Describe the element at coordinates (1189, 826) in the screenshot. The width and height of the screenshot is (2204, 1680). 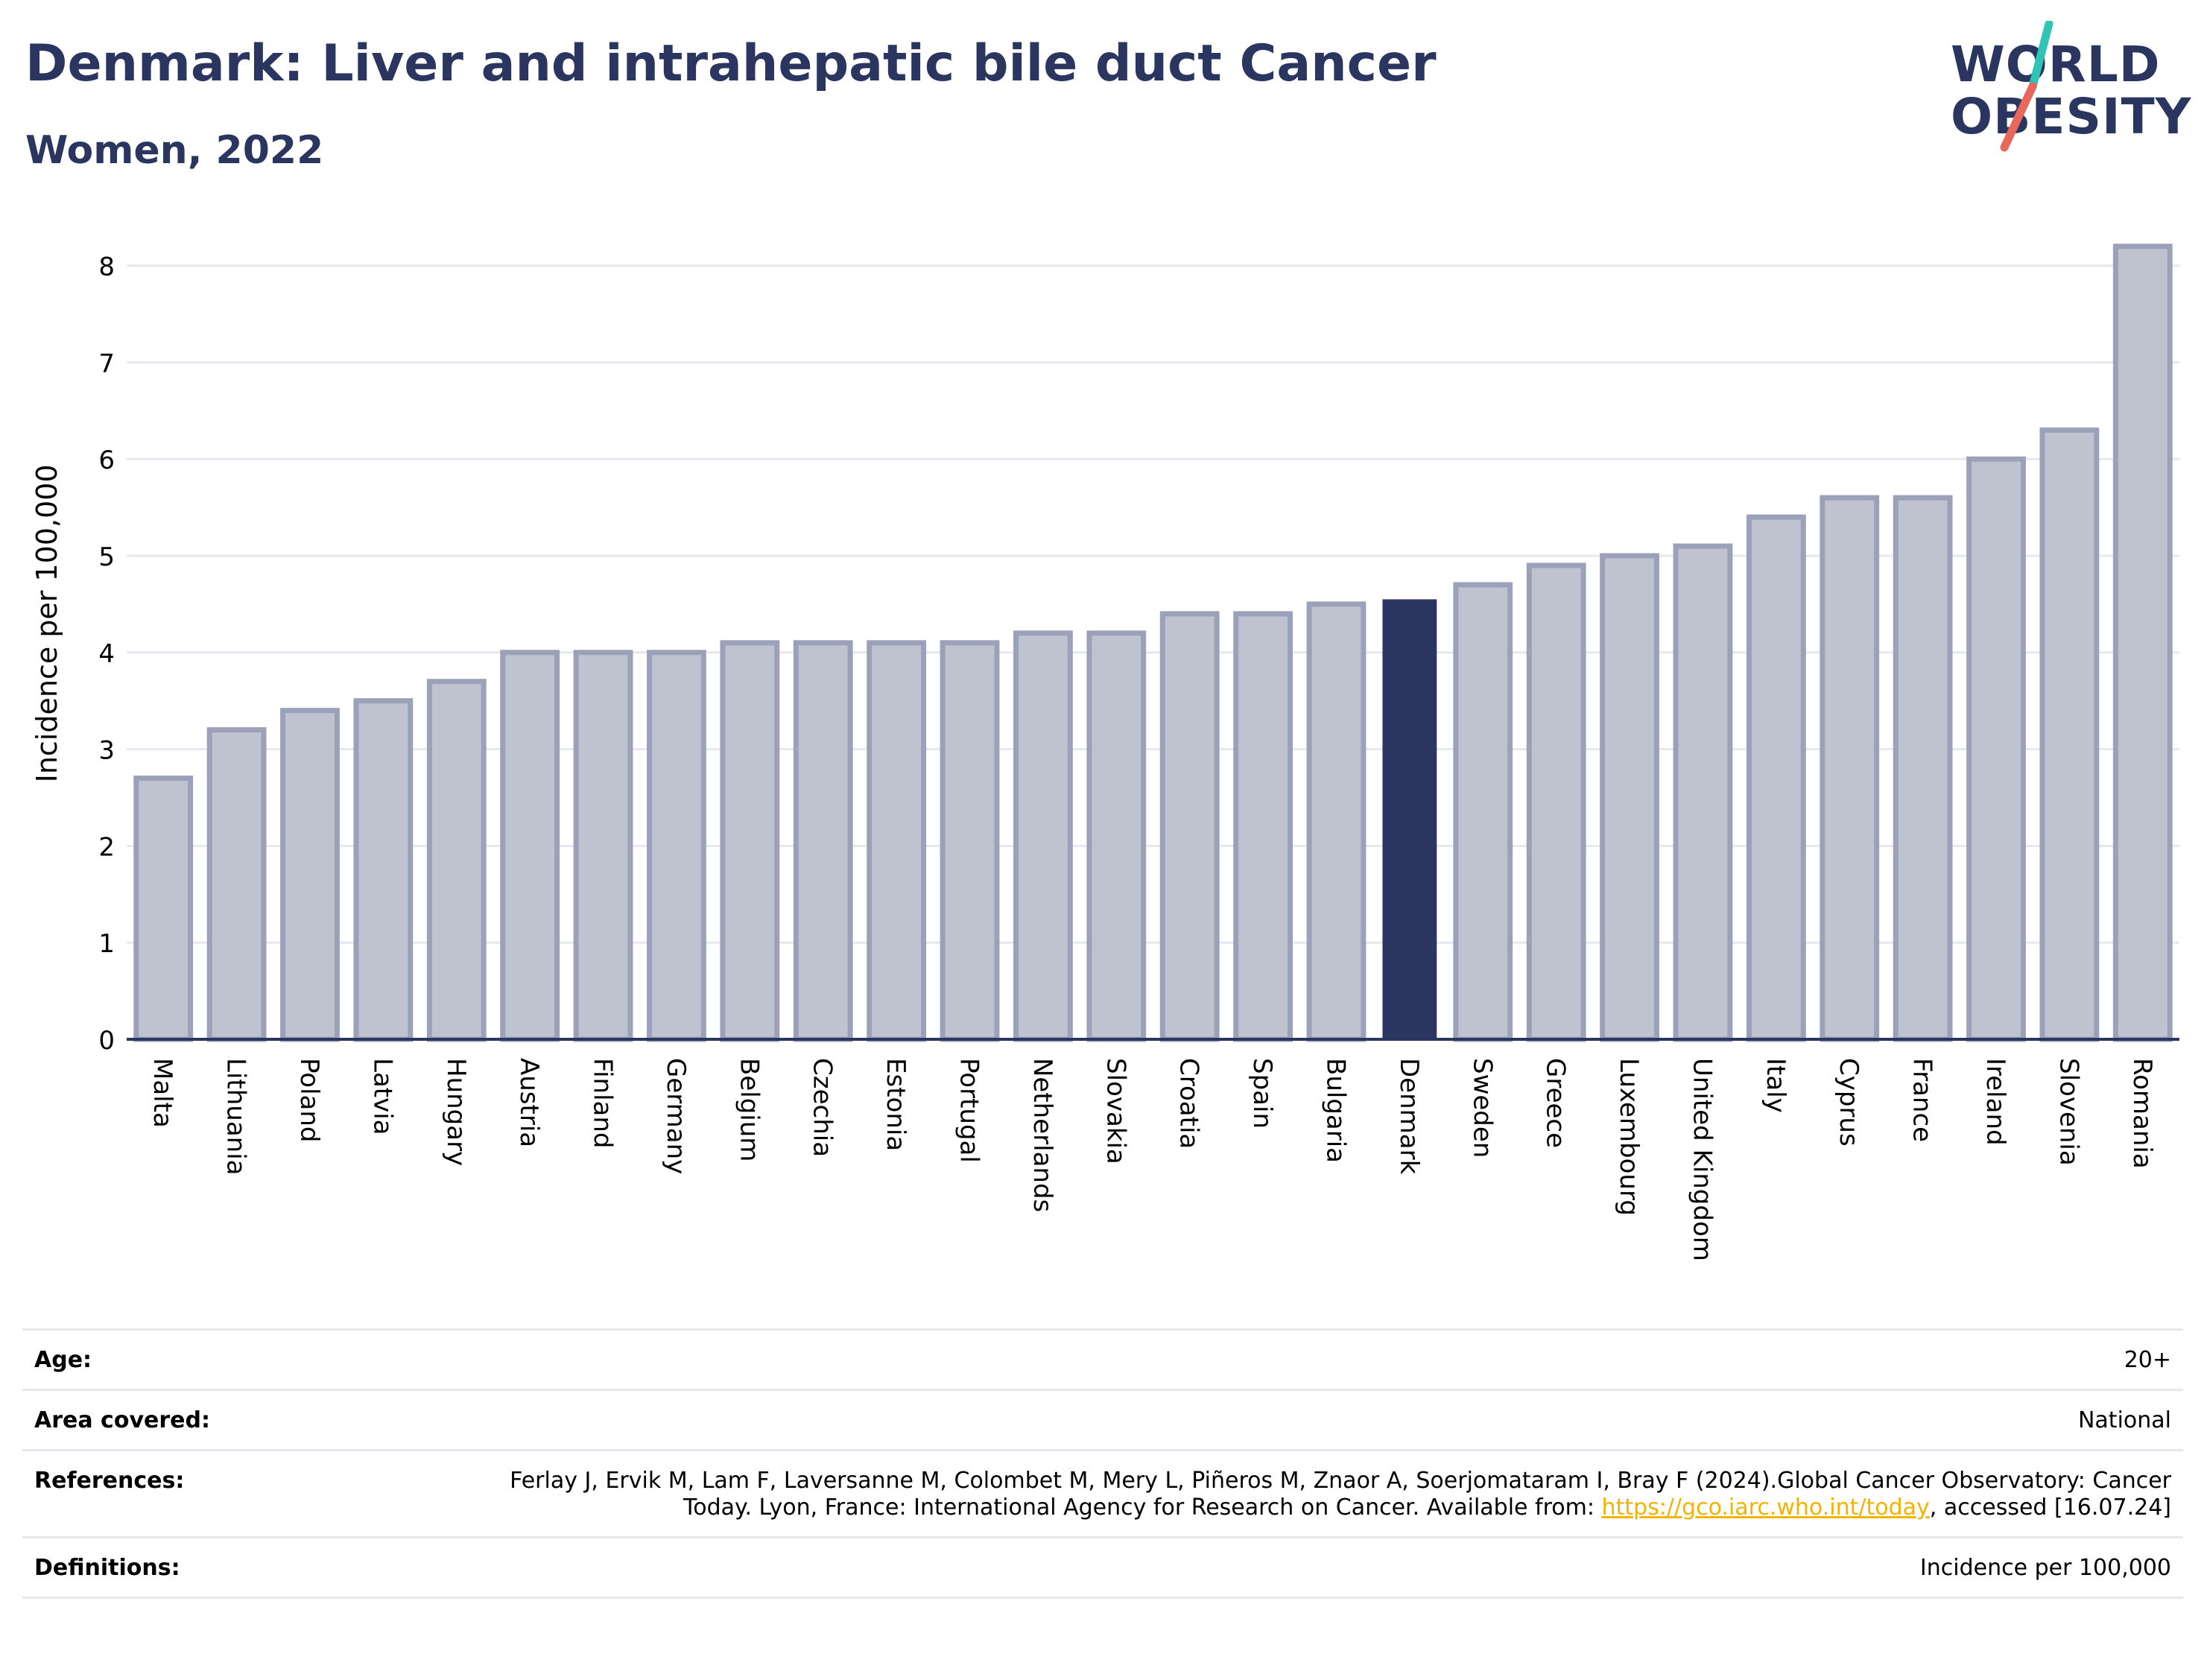
I see `bar-croatia` at that location.